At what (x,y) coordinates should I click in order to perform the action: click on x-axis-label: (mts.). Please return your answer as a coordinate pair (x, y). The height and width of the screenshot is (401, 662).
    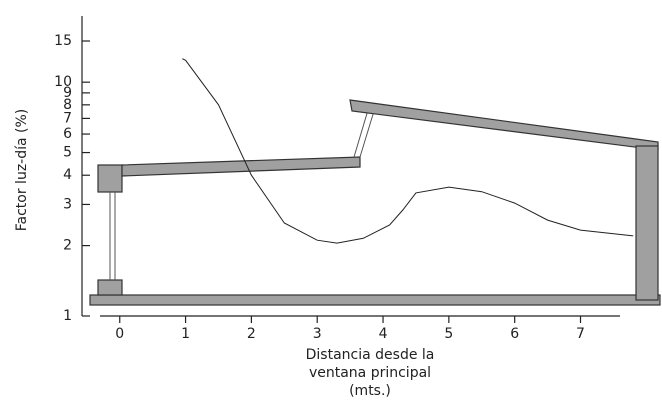
    Looking at the image, I should click on (370, 391).